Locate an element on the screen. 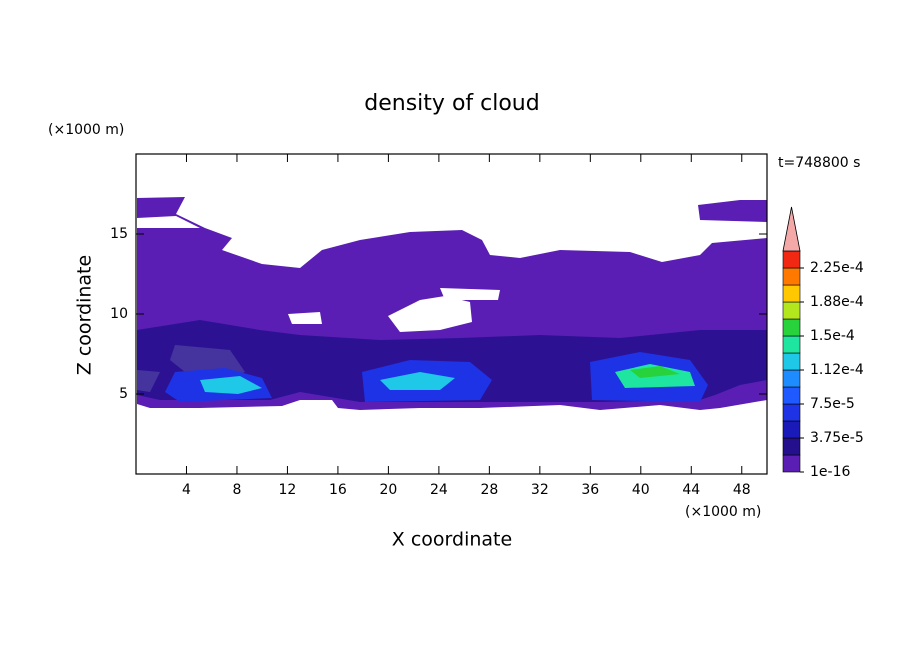  x-tick-label: 32 is located at coordinates (540, 490).